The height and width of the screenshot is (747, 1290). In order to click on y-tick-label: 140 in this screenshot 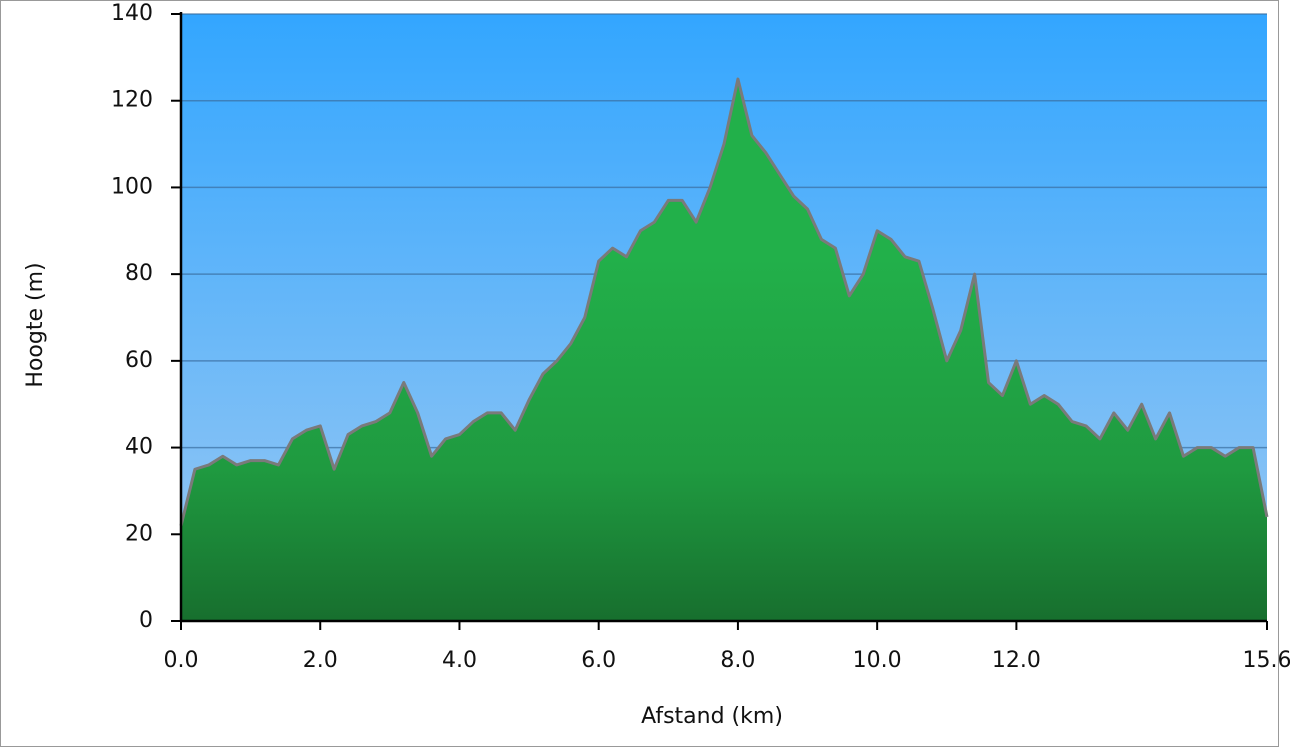, I will do `click(132, 13)`.